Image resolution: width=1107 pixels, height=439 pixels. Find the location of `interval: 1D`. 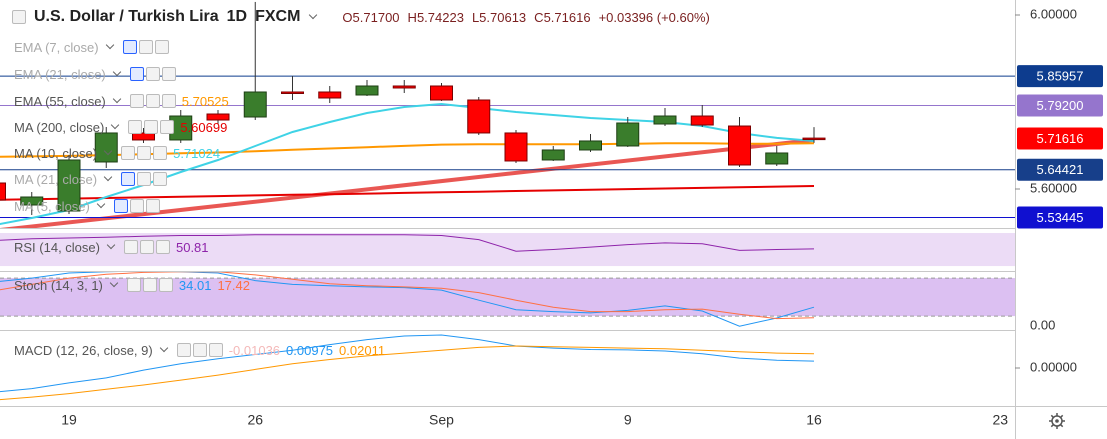

interval: 1D is located at coordinates (237, 16).